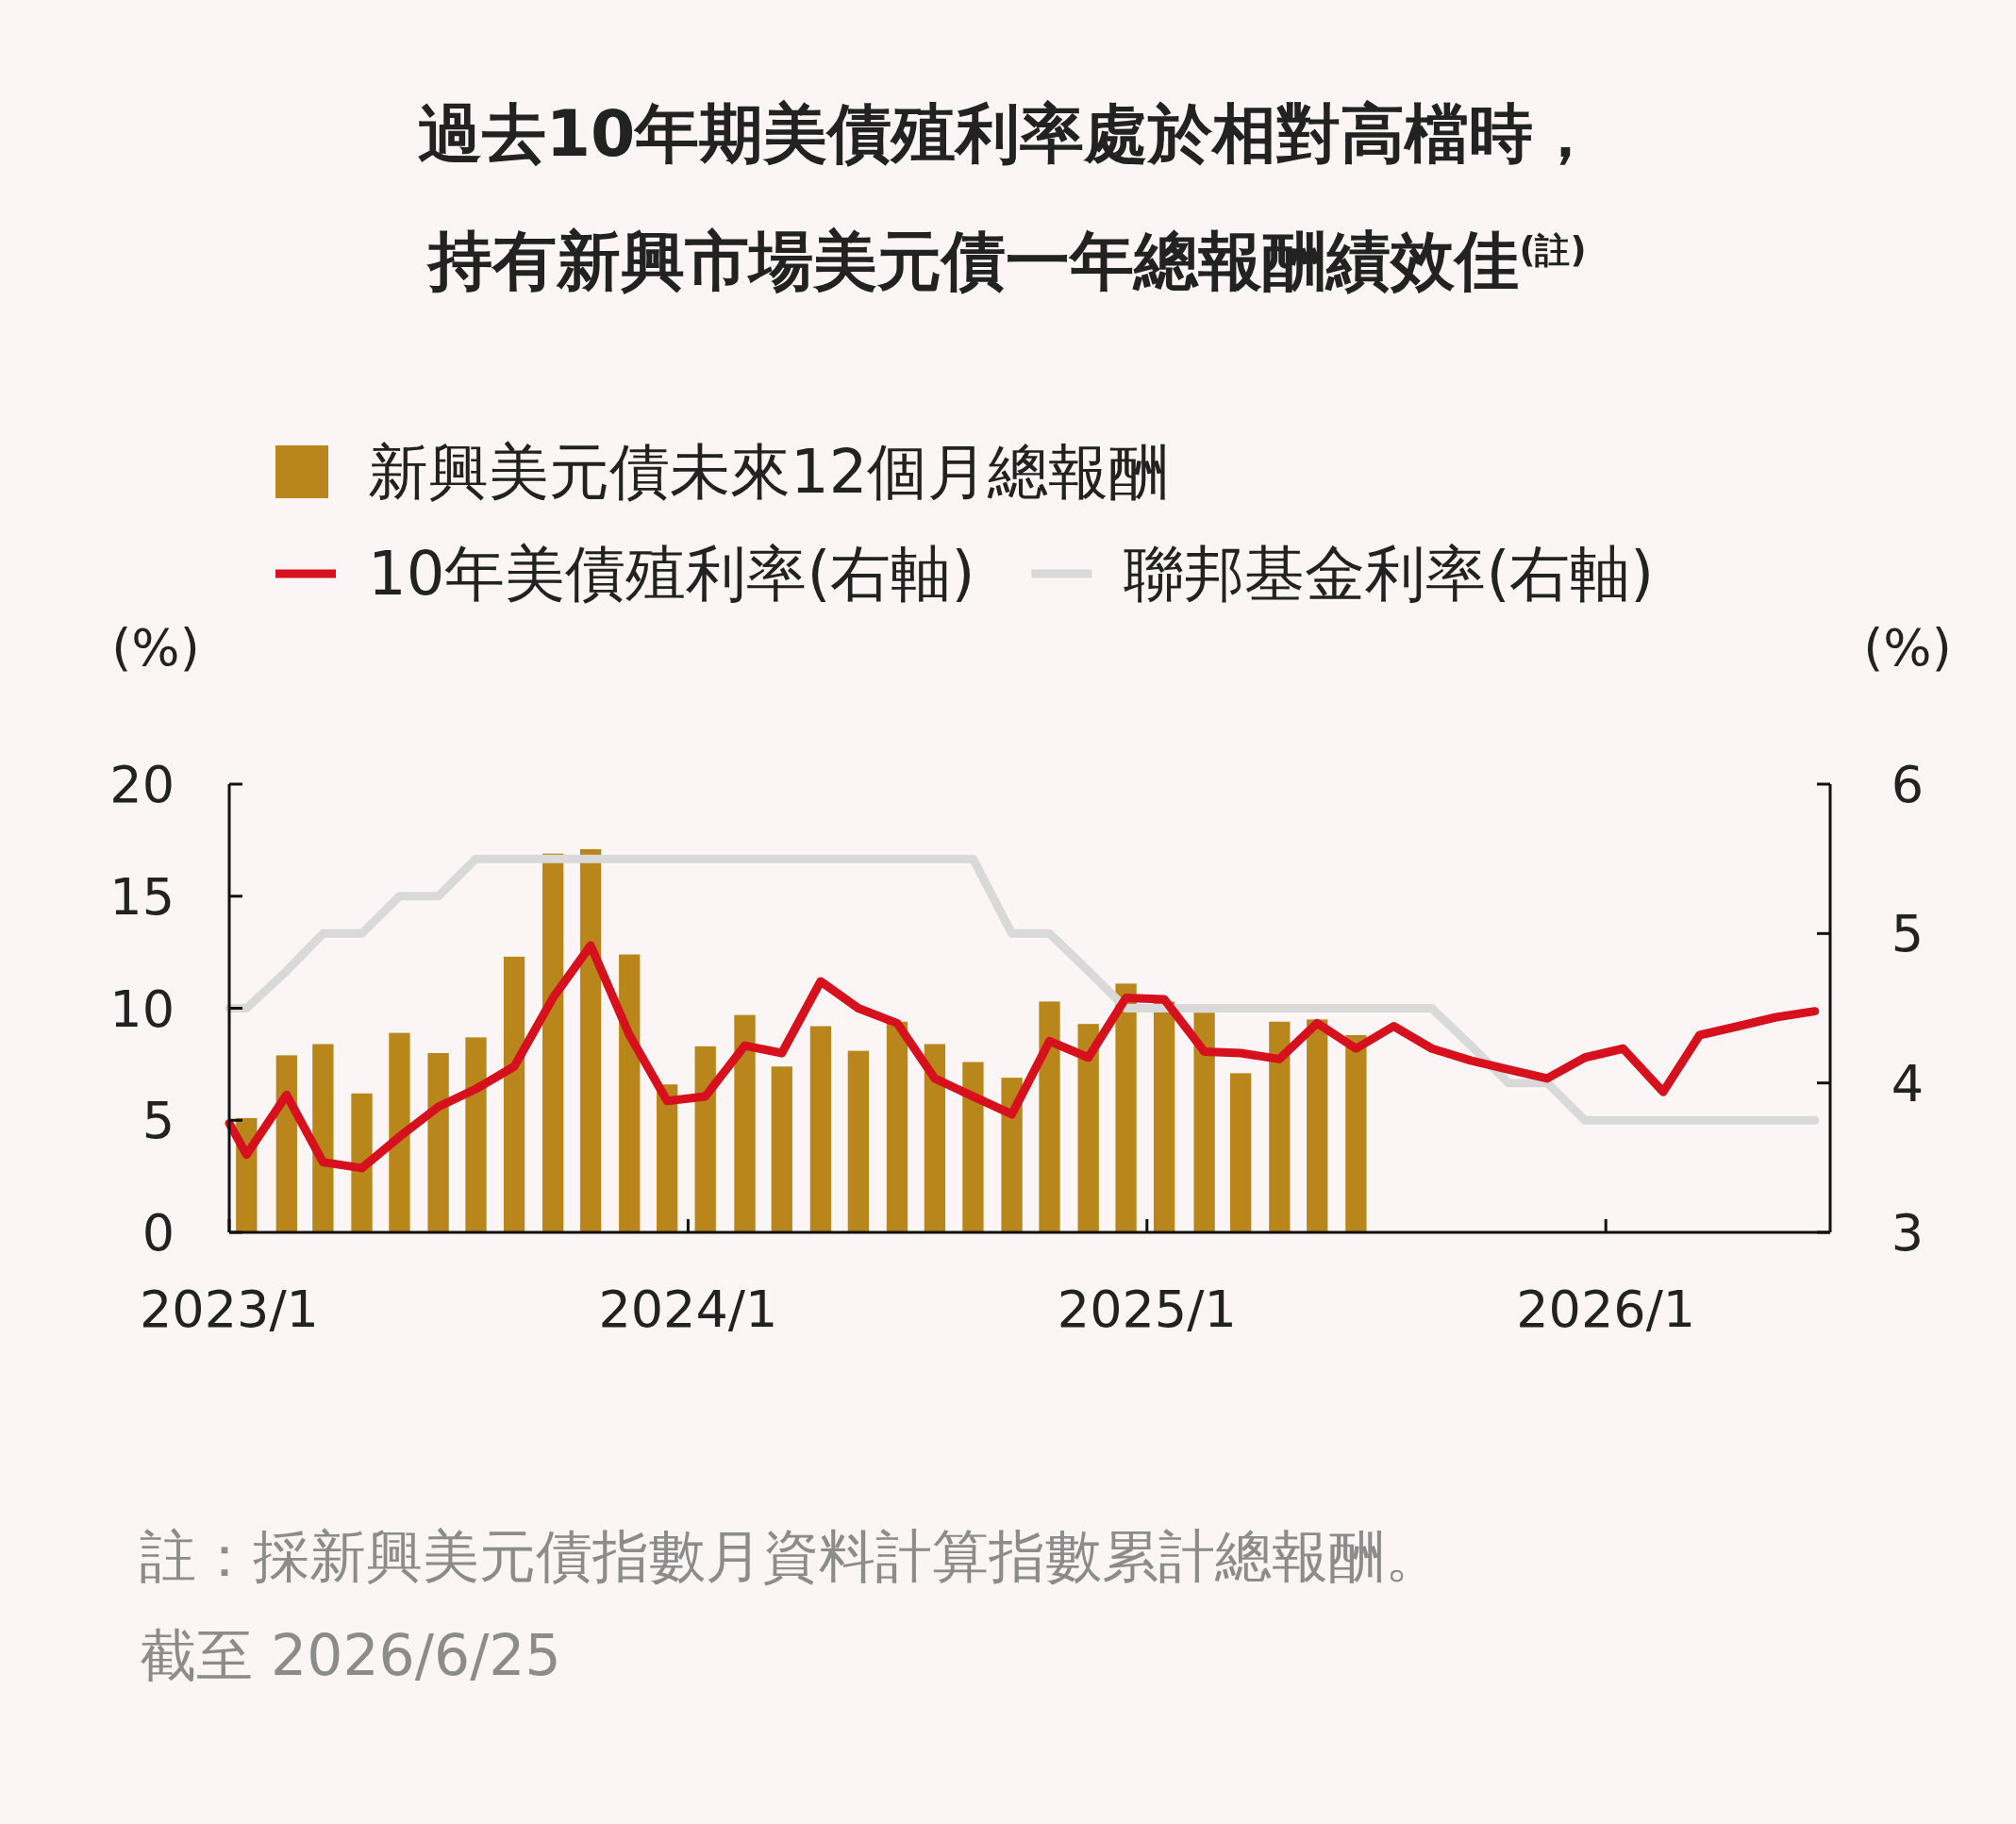 The width and height of the screenshot is (2016, 1824). What do you see at coordinates (350, 1655) in the screenshot?
I see `text: 截至 2026/6/25` at bounding box center [350, 1655].